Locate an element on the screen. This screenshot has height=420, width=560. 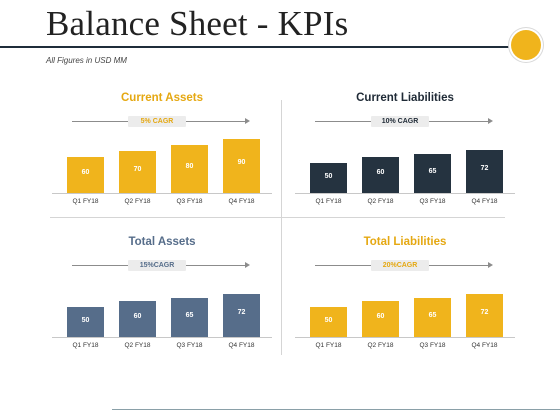
chart-title: Current Liabilities is located at coordinates (405, 98).